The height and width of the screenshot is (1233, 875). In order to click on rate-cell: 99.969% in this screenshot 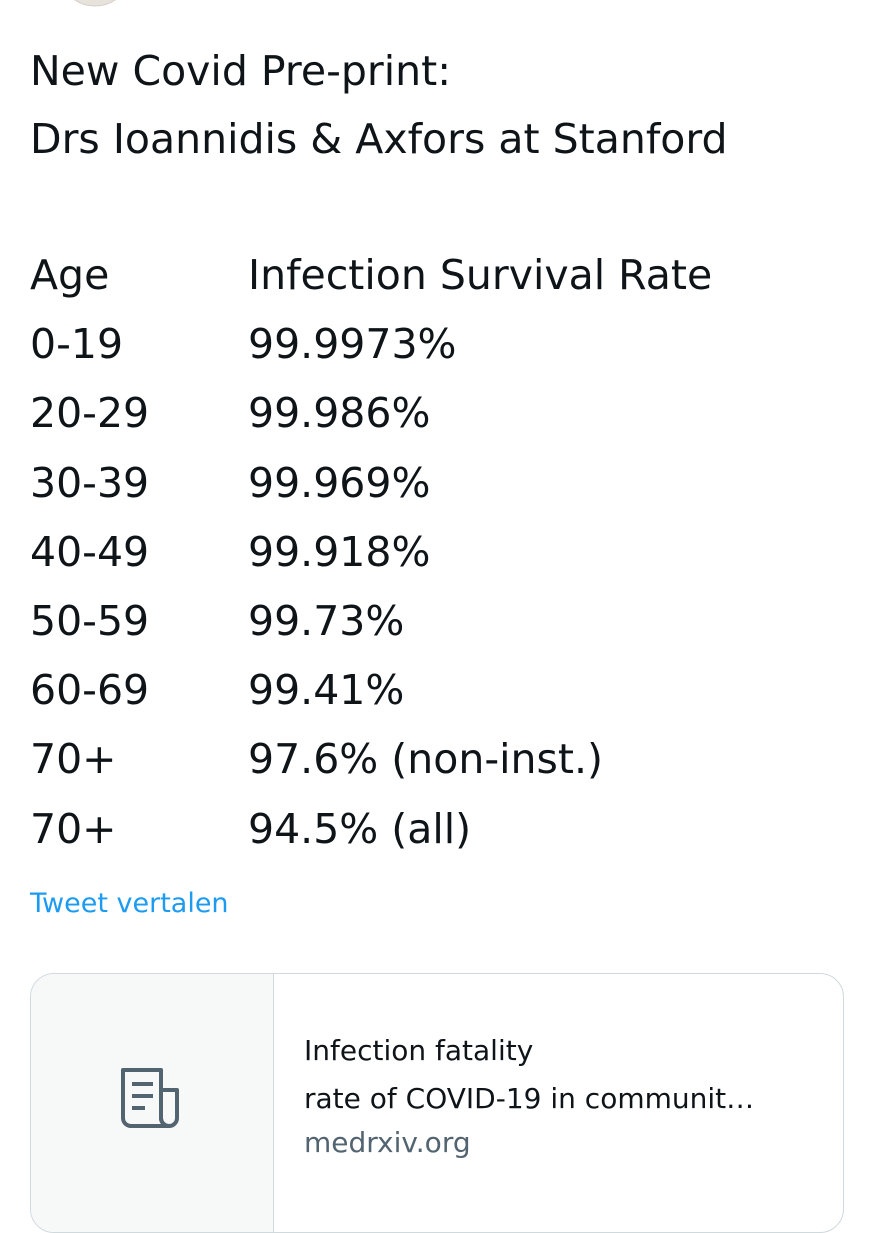, I will do `click(339, 482)`.